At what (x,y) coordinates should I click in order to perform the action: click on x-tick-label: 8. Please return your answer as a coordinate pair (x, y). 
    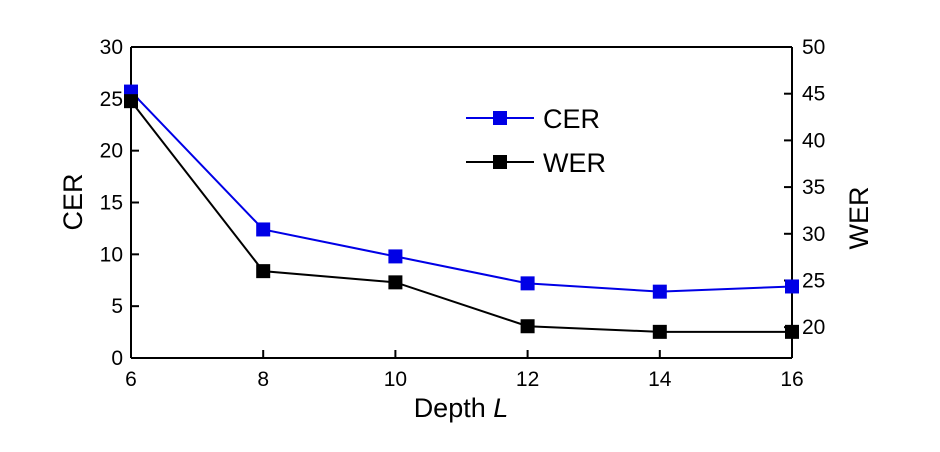
    Looking at the image, I should click on (263, 379).